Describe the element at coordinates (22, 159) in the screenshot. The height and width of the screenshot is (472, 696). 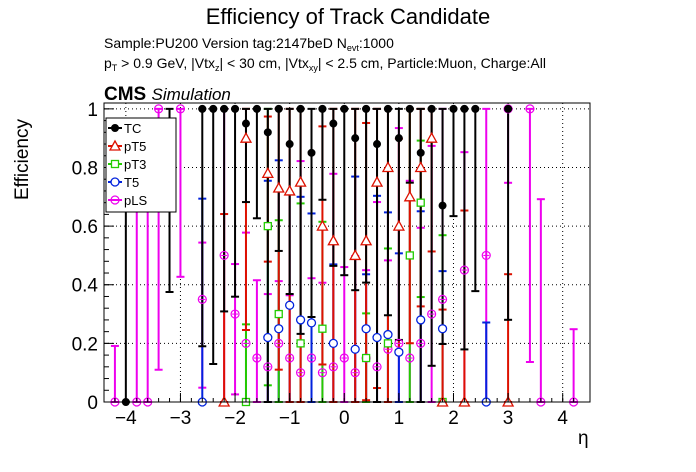
I see `y-axis-label: Efficiency` at that location.